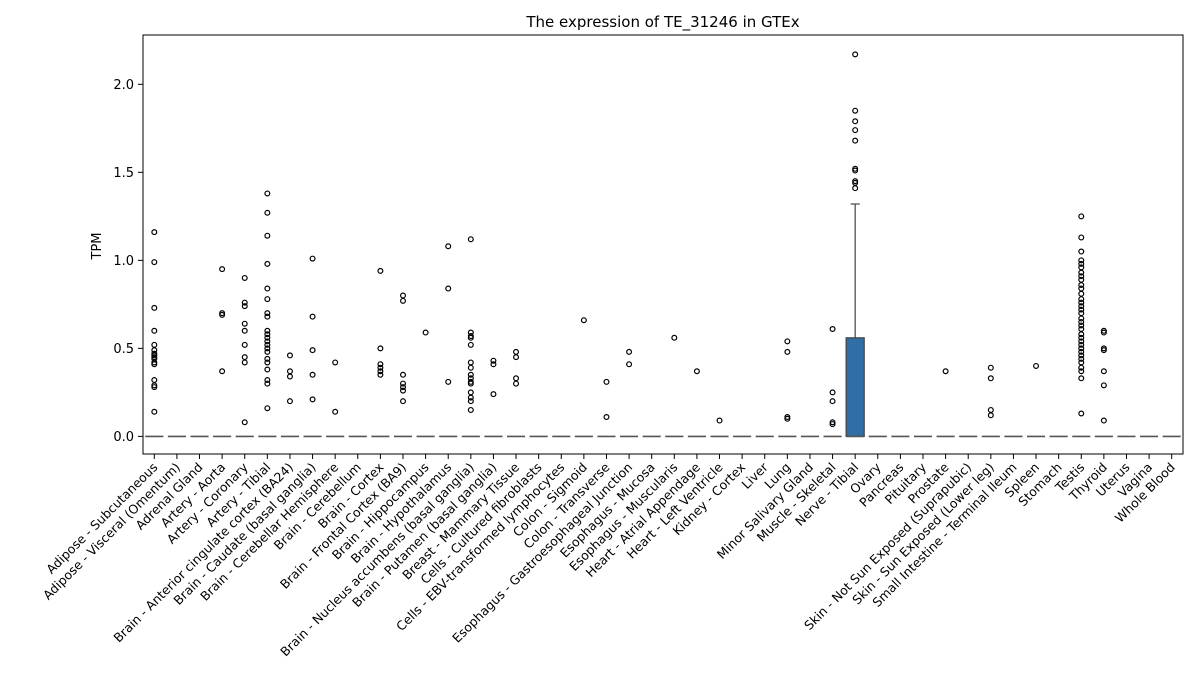  Describe the element at coordinates (855, 387) in the screenshot. I see `box` at that location.